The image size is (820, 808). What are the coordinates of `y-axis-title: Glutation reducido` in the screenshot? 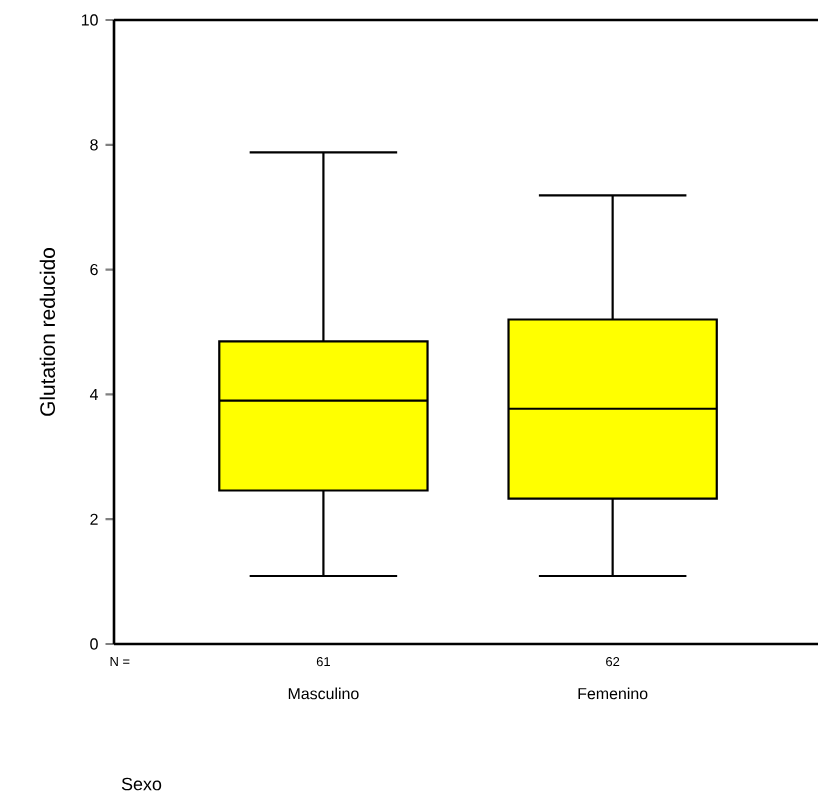 It's located at (47, 332).